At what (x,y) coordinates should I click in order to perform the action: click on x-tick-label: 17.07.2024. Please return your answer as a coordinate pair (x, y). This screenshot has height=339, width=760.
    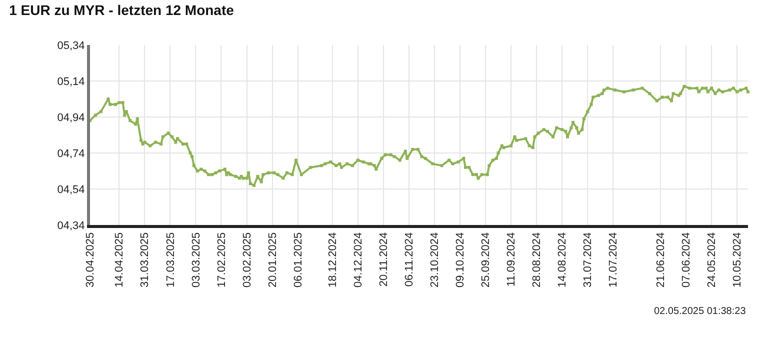
    Looking at the image, I should click on (614, 260).